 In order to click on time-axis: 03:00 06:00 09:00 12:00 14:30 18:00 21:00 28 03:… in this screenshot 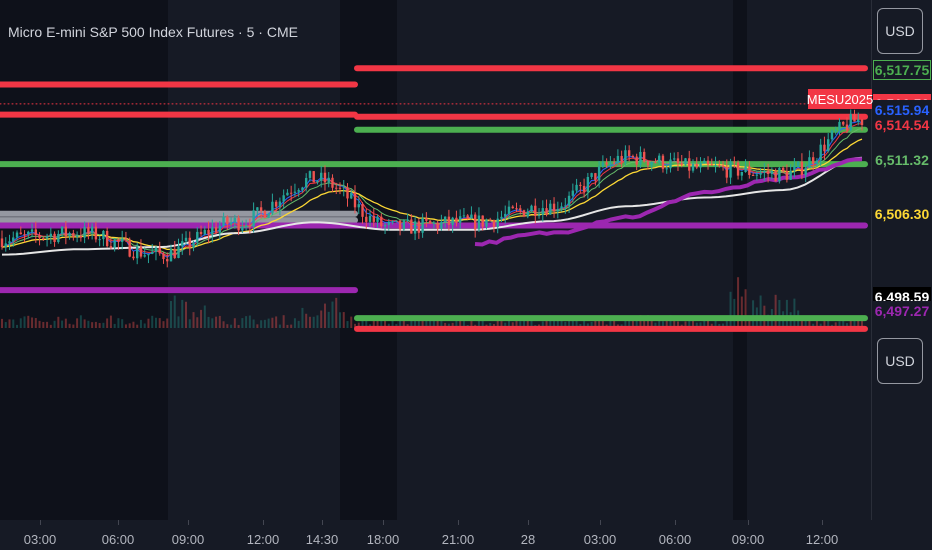, I will do `click(466, 535)`.